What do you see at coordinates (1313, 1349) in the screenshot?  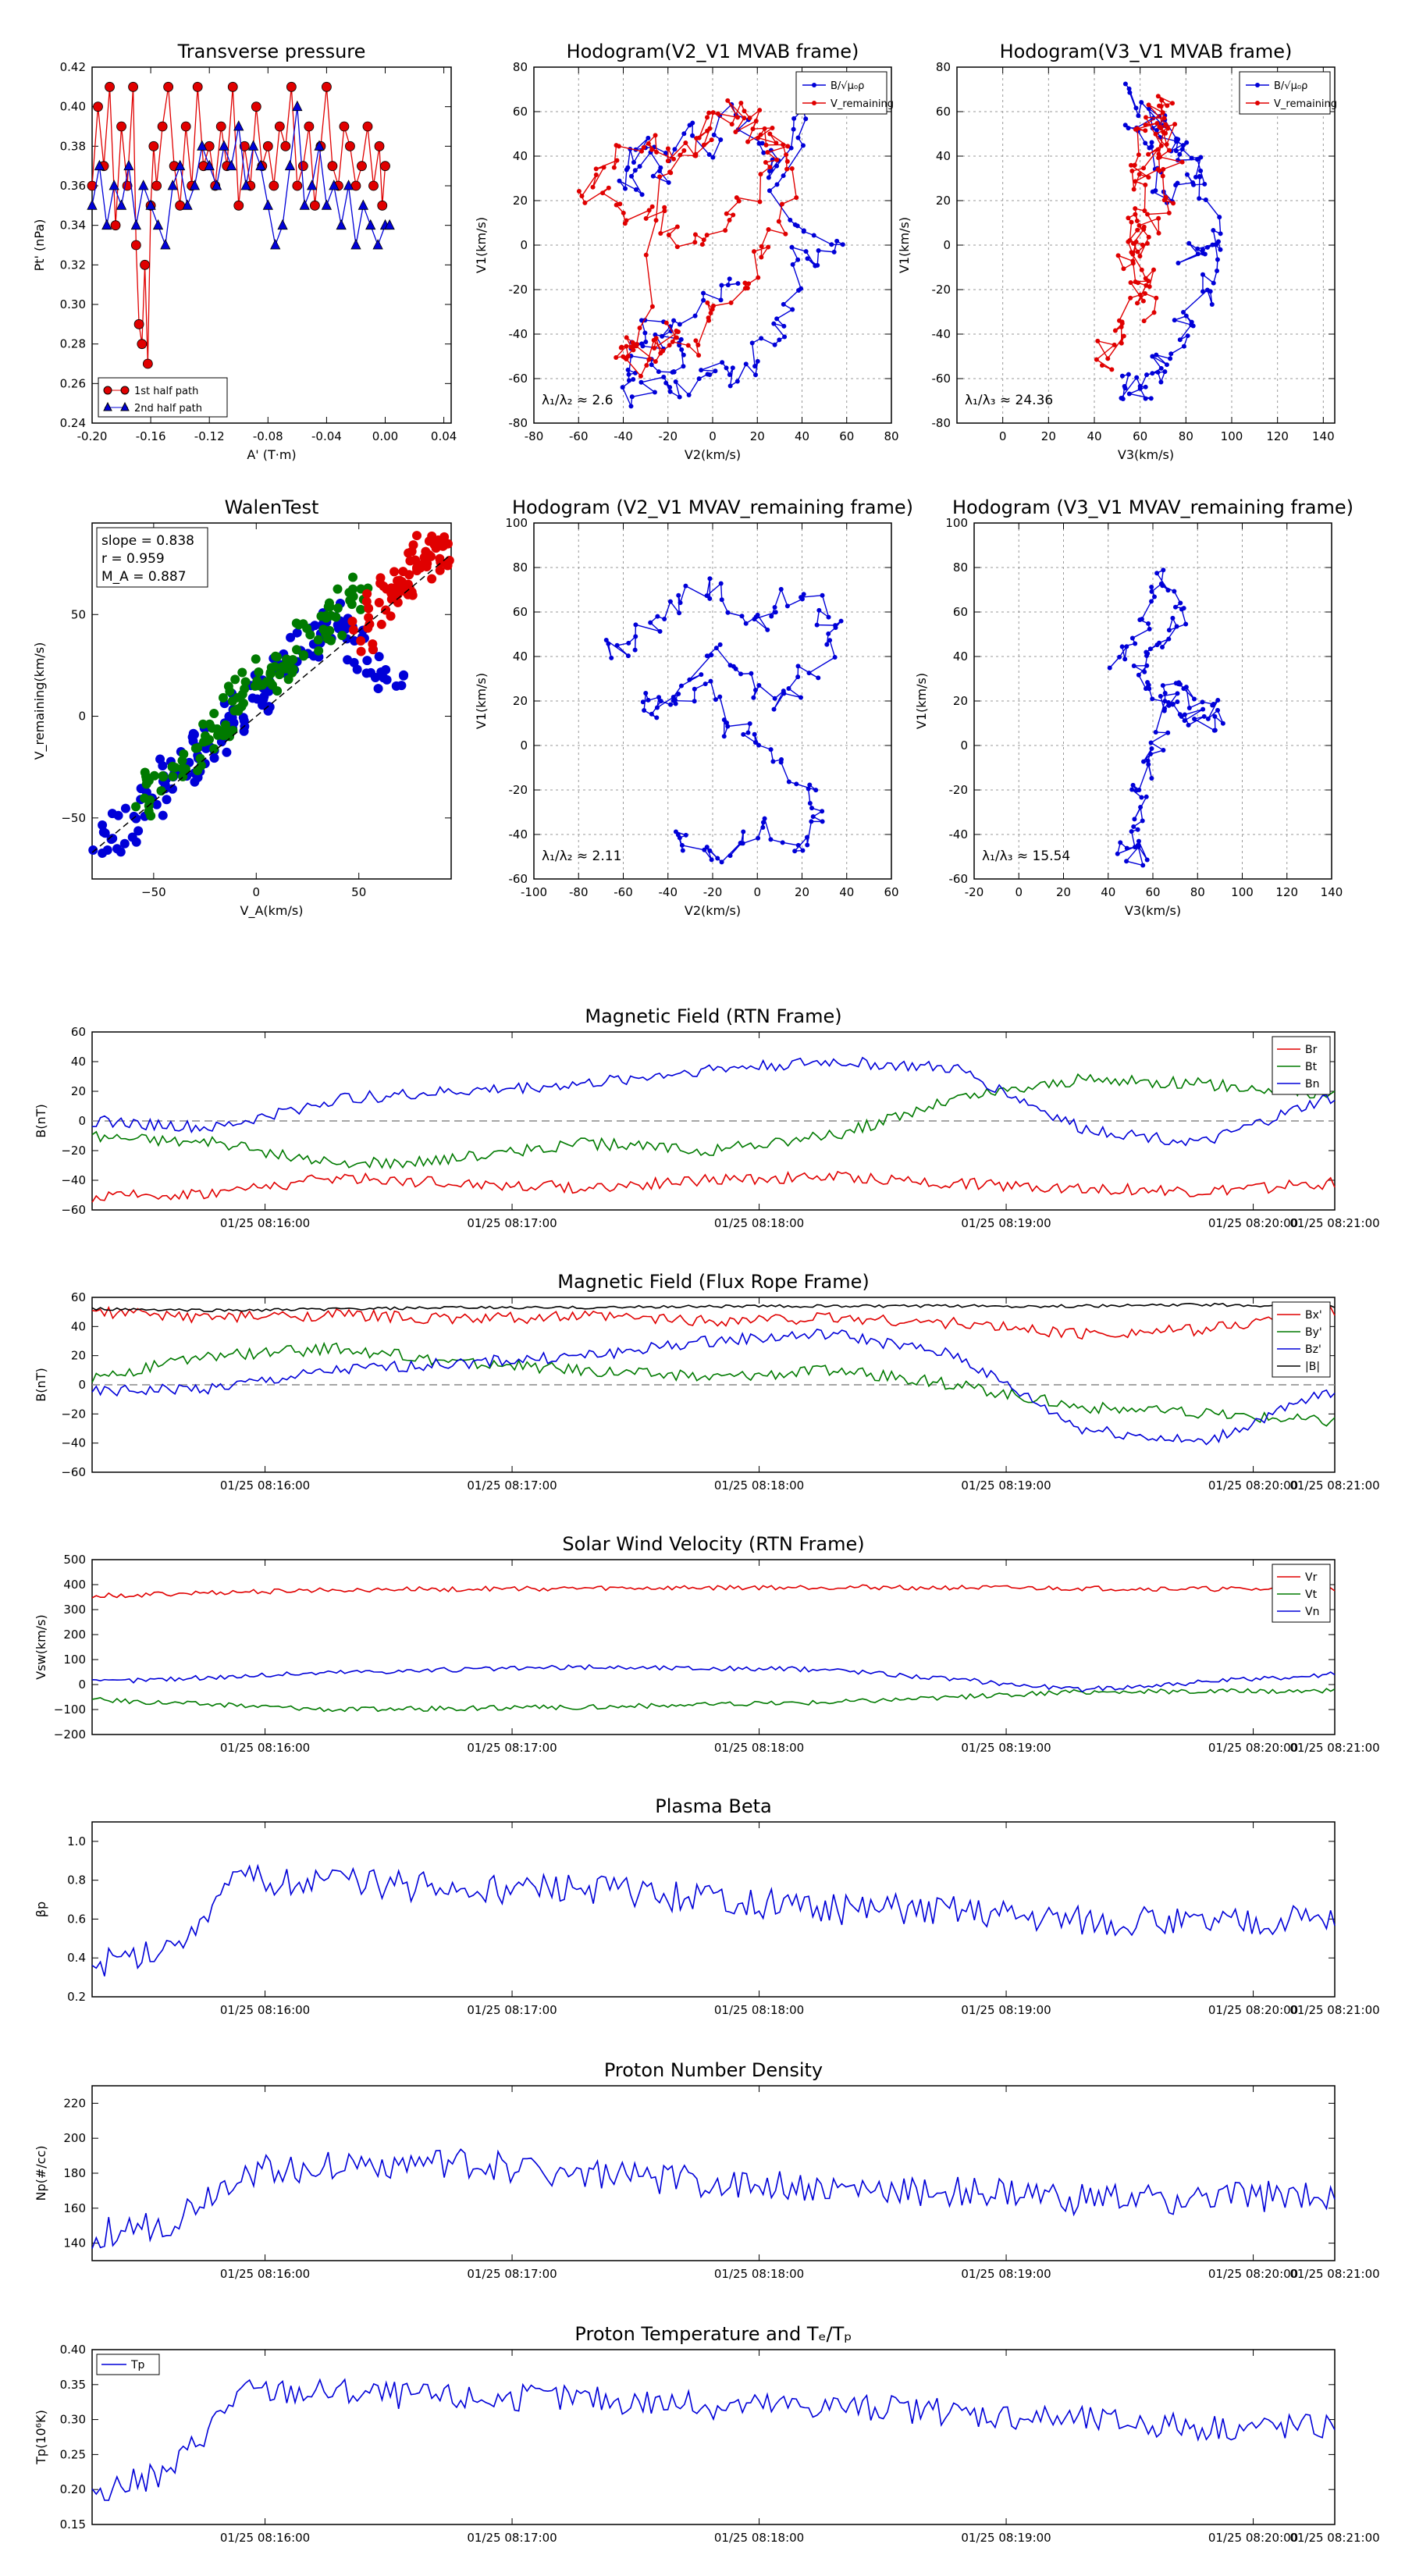 I see `legend-label: Bz'` at bounding box center [1313, 1349].